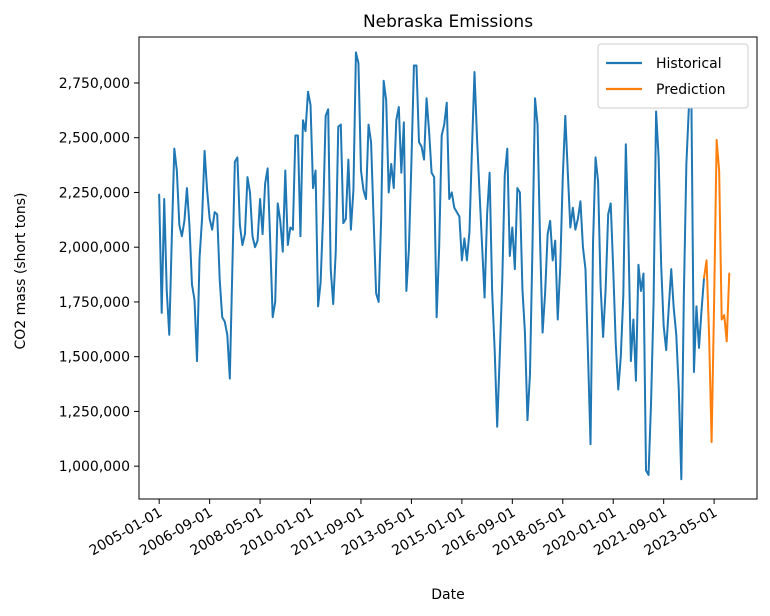 Image resolution: width=770 pixels, height=616 pixels. What do you see at coordinates (689, 64) in the screenshot?
I see `legend-label-historical: Historical` at bounding box center [689, 64].